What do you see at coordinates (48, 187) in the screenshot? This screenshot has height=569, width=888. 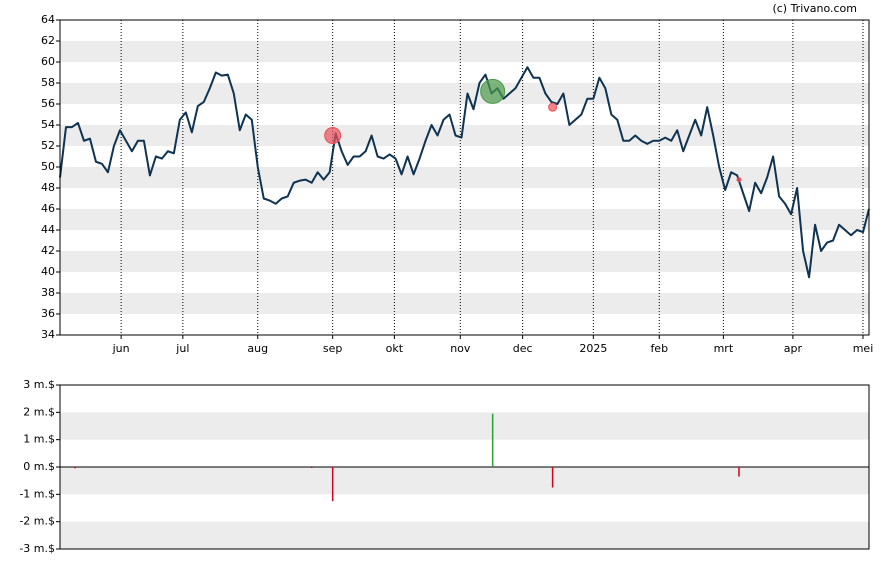 I see `y-tick-label: 48` at bounding box center [48, 187].